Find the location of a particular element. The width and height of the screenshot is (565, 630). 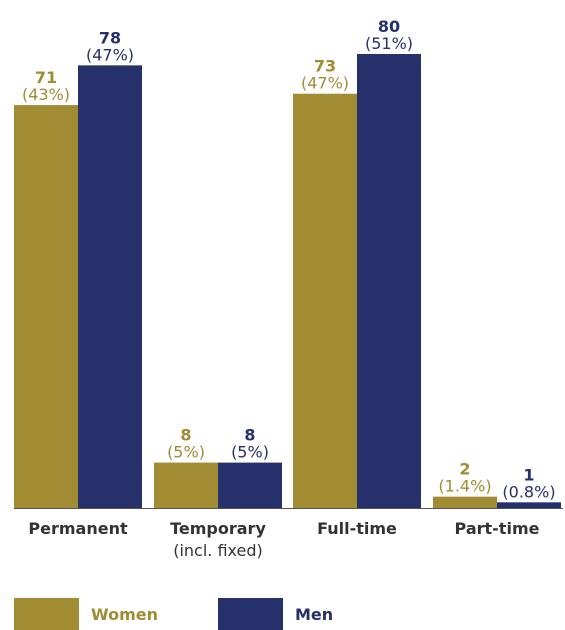

value-label-women-temporary: 8 is located at coordinates (185, 435).